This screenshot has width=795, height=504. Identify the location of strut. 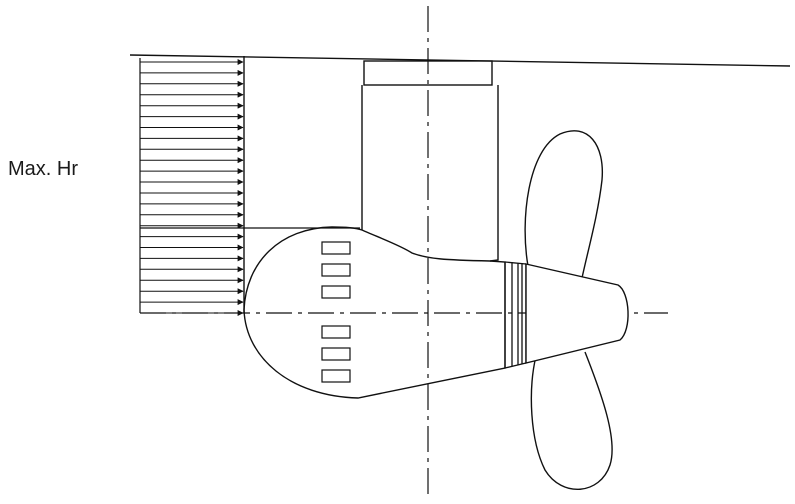
(430, 173).